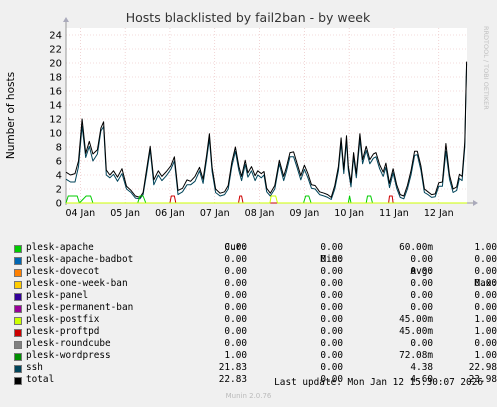  Describe the element at coordinates (125, 213) in the screenshot. I see `x-tick-label: 05 Jan` at that location.